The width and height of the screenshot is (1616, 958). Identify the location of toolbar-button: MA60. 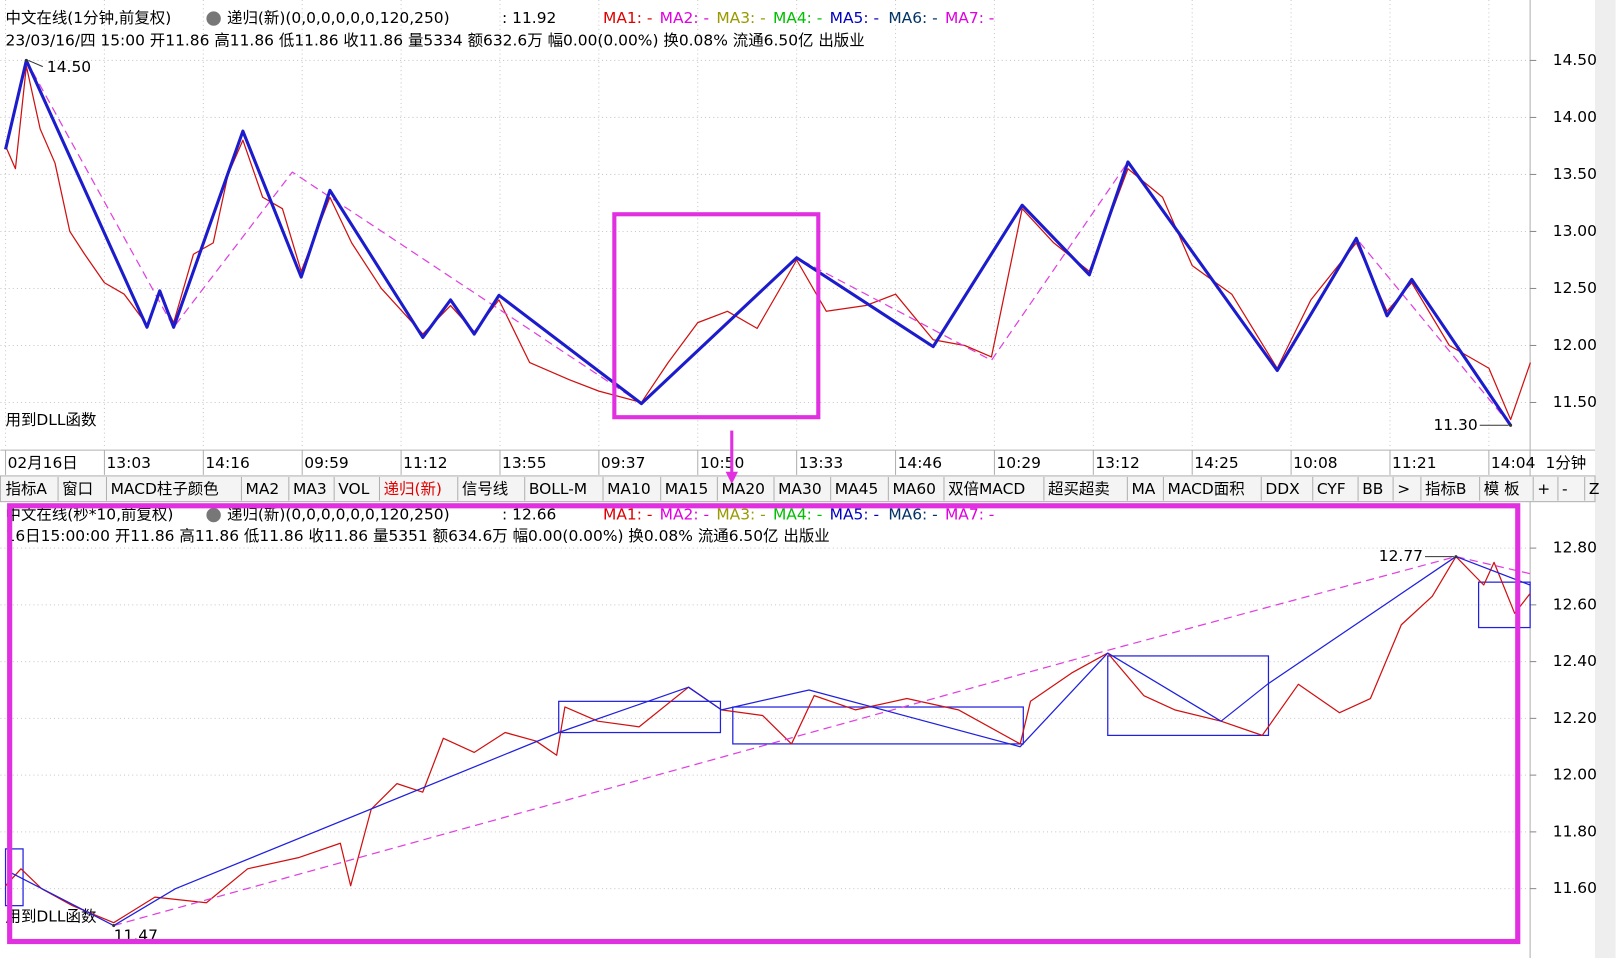
(914, 489).